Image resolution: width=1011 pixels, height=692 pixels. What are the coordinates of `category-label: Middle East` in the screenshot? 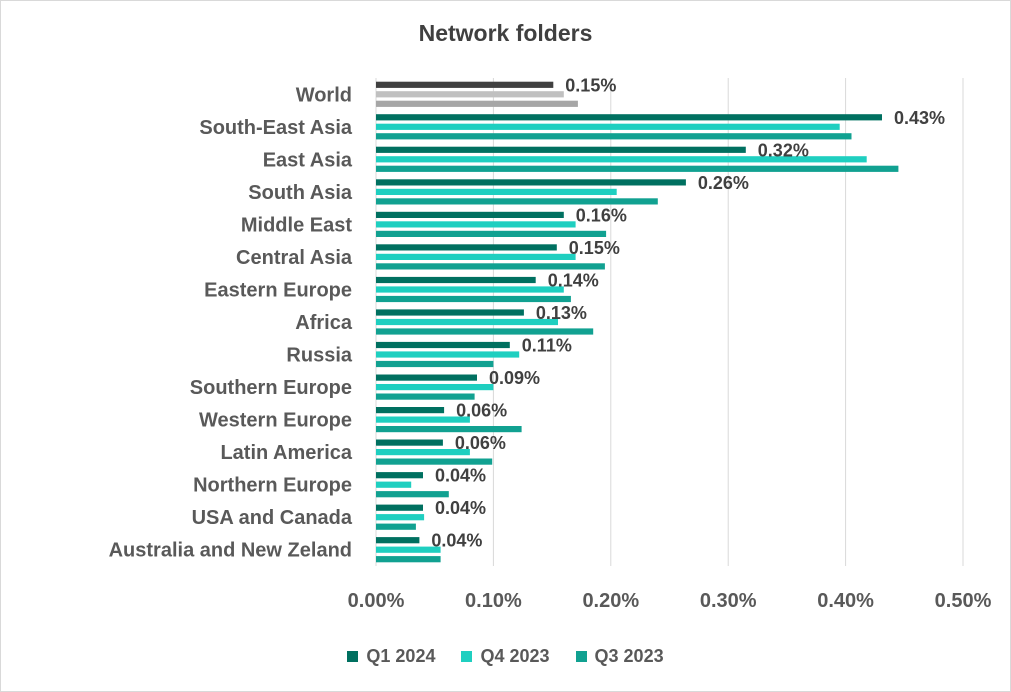 It's located at (296, 225).